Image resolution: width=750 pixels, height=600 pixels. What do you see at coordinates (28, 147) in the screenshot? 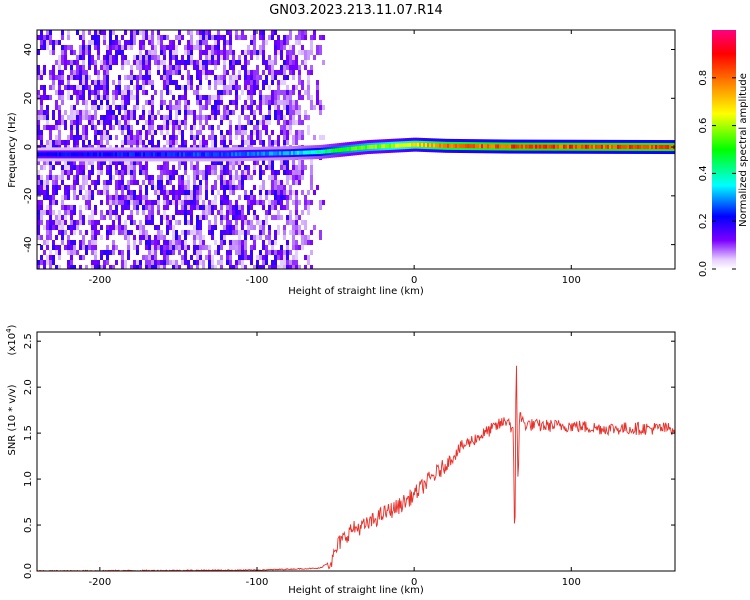
I see `spectrogram-y-tick-label: 0` at bounding box center [28, 147].